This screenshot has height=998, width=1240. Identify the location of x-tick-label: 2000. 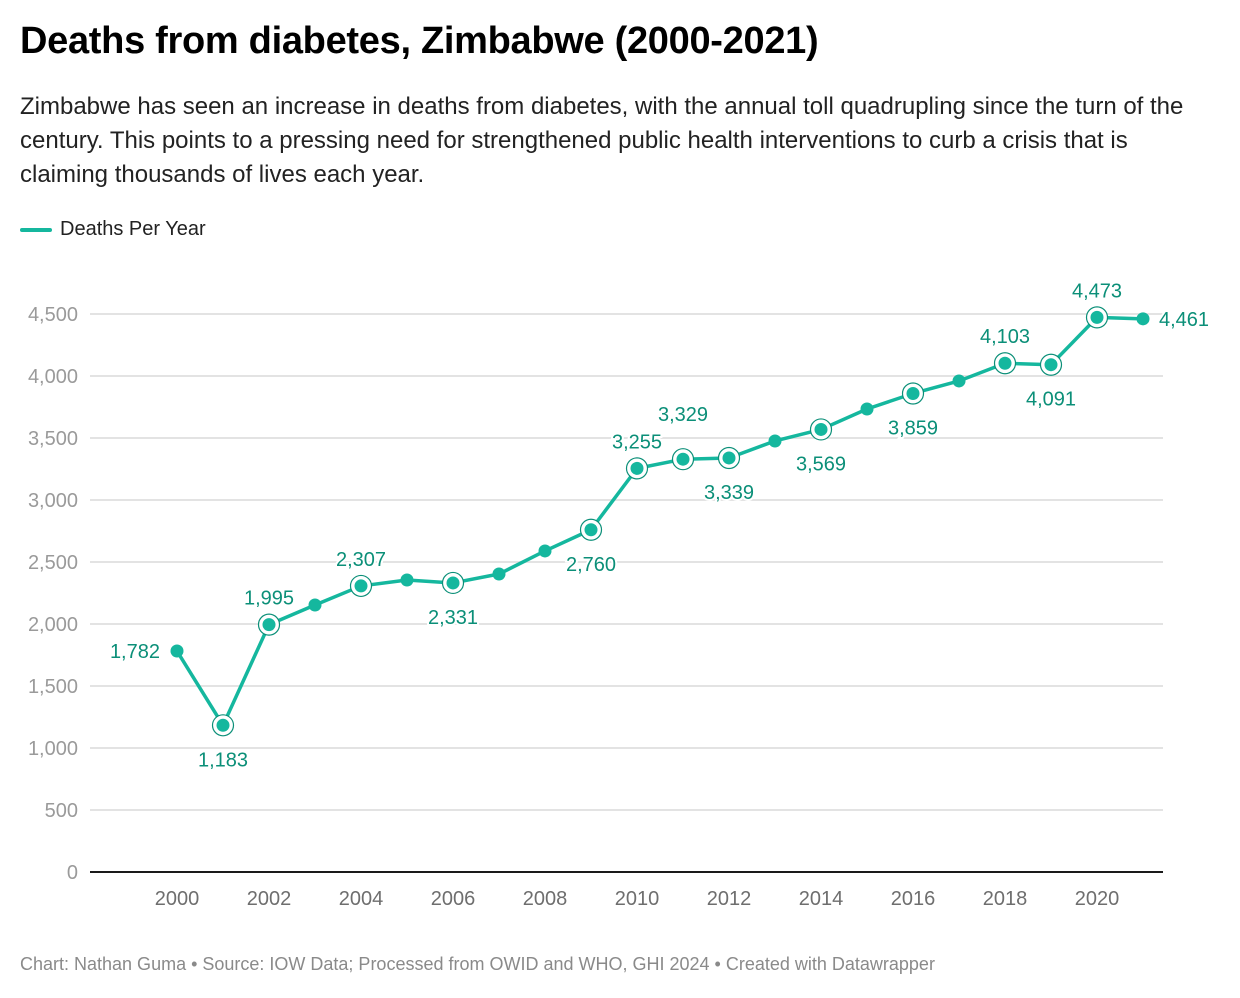
(177, 899).